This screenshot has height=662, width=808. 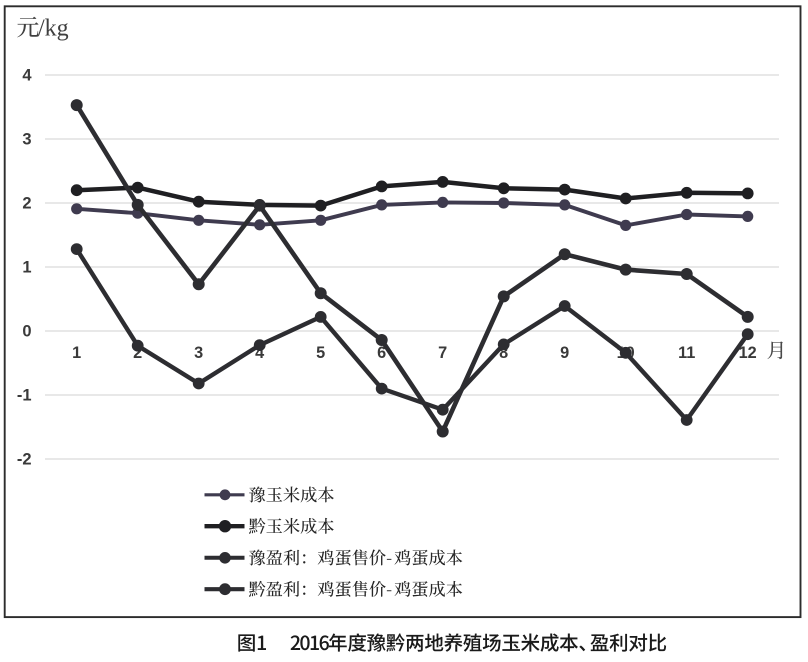 What do you see at coordinates (564, 353) in the screenshot?
I see `svg-text: 9` at bounding box center [564, 353].